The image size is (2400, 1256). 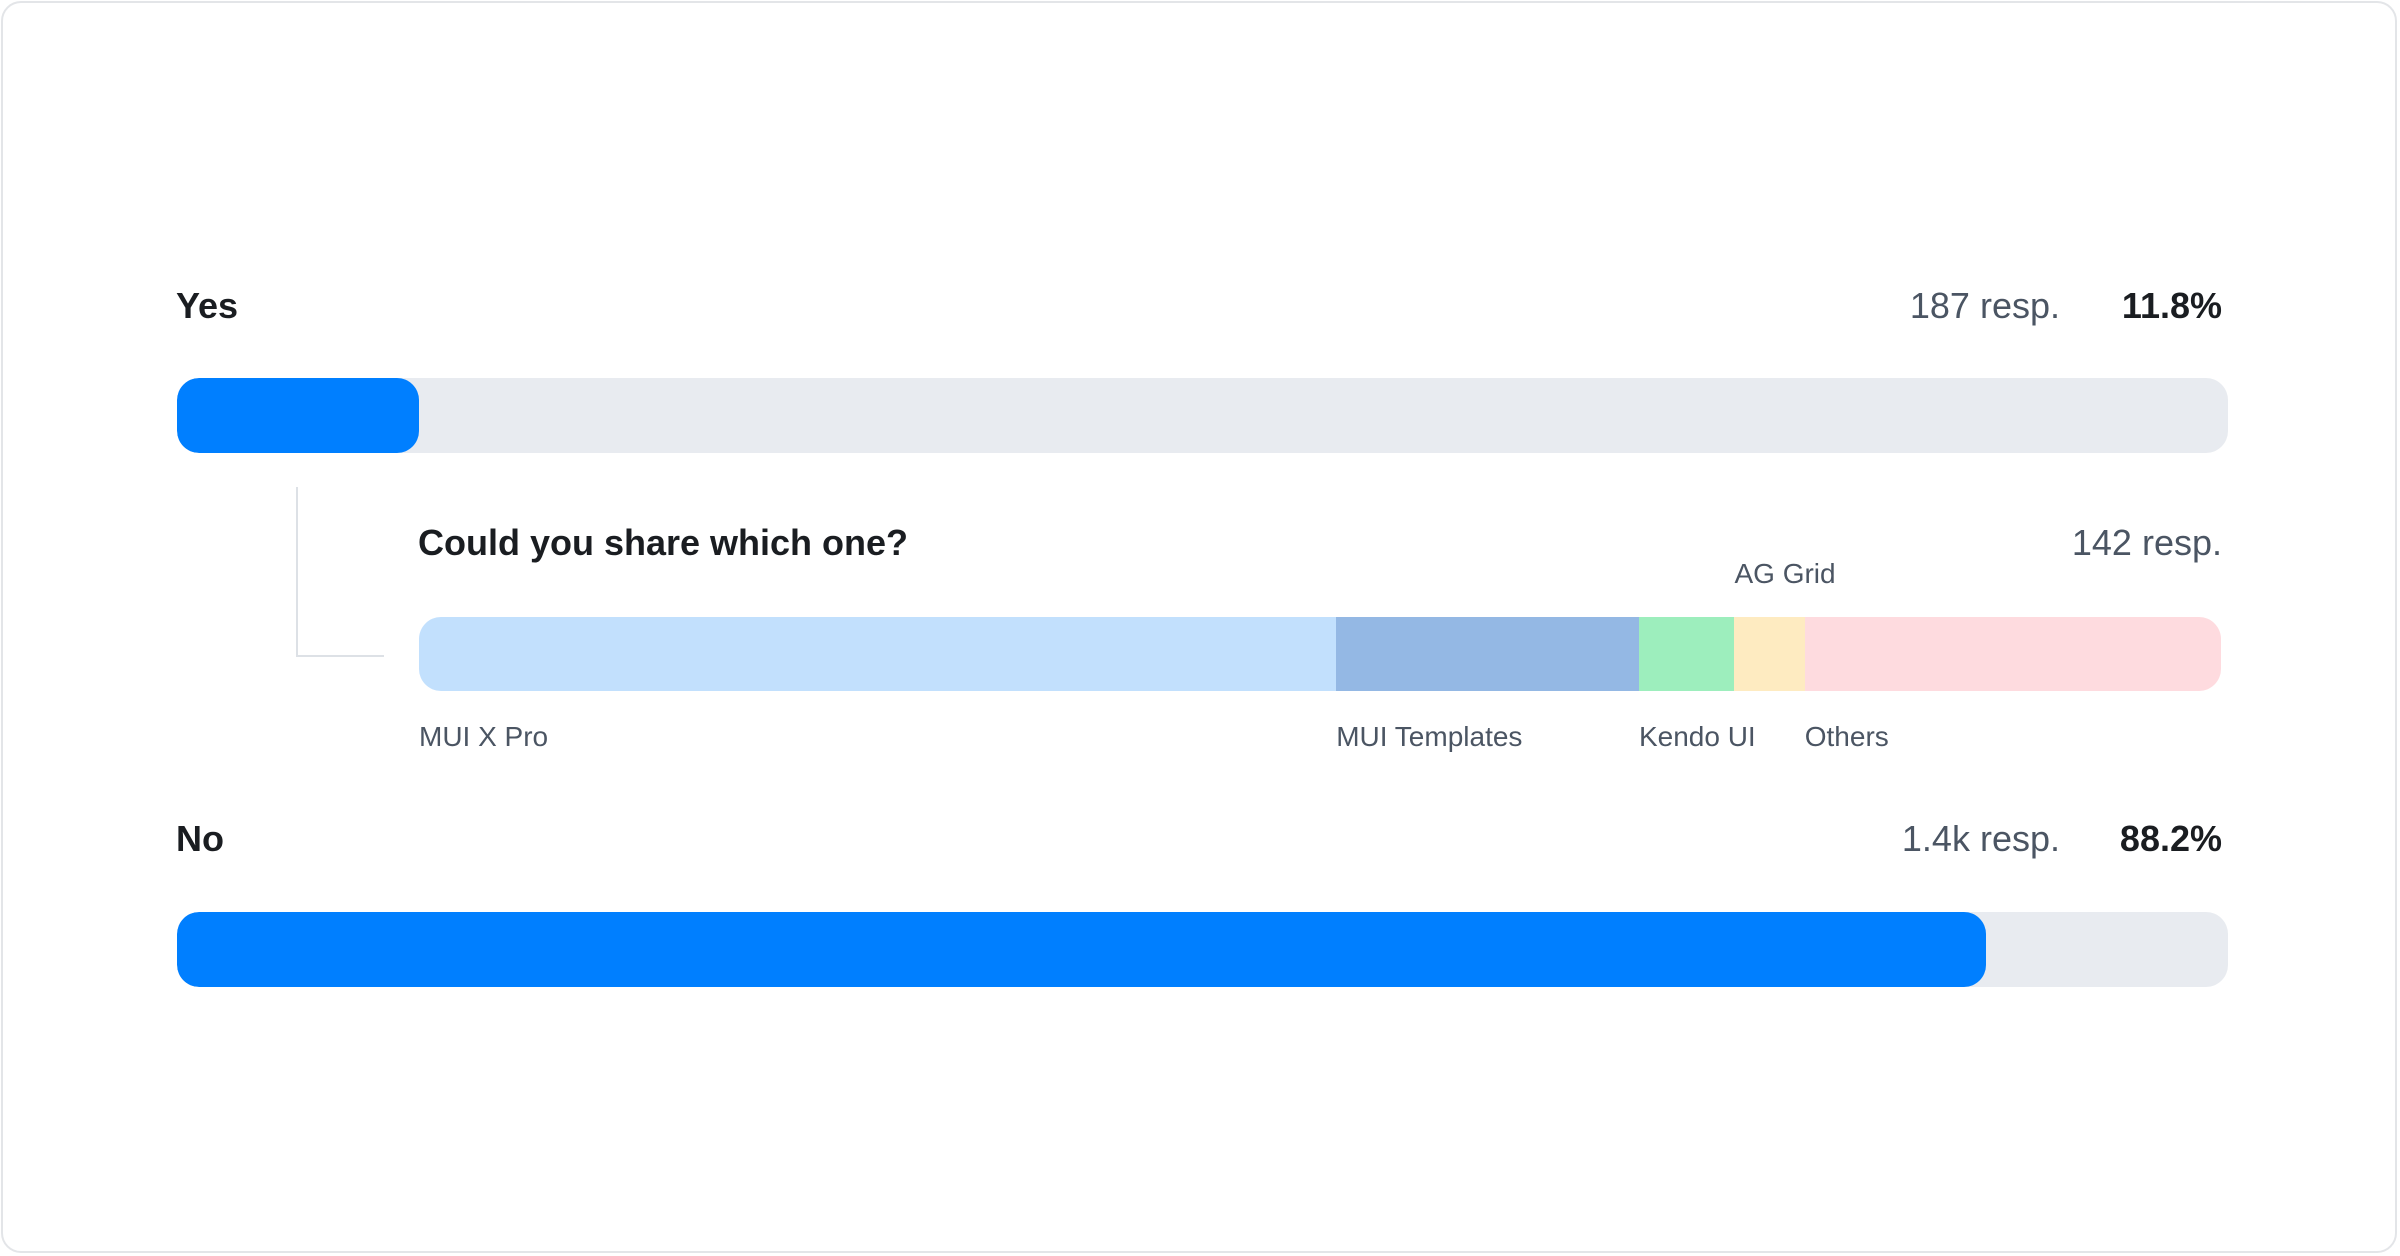 What do you see at coordinates (484, 736) in the screenshot?
I see `segment-label: MUI X Pro` at bounding box center [484, 736].